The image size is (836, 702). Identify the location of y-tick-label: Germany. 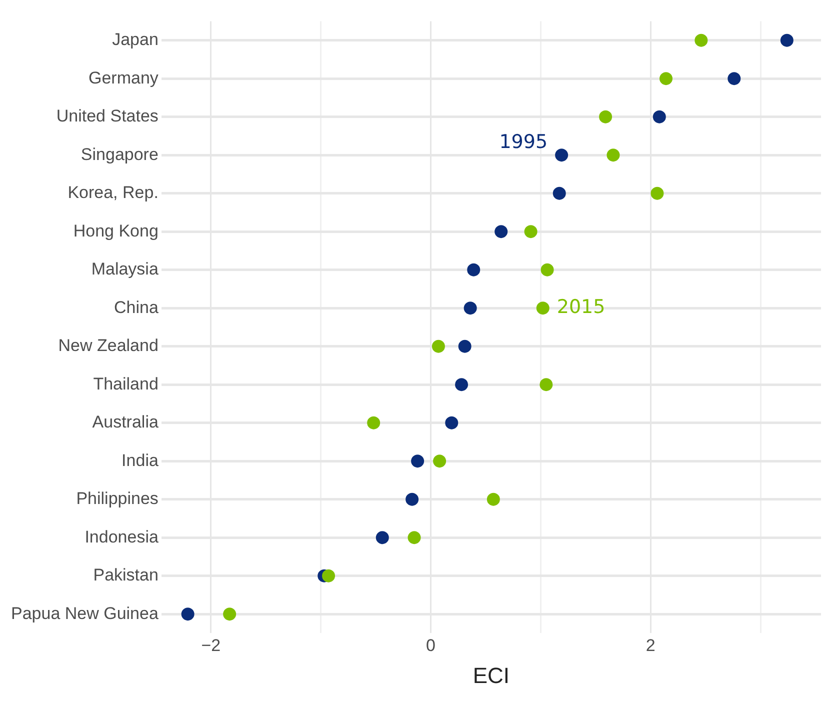
(123, 78).